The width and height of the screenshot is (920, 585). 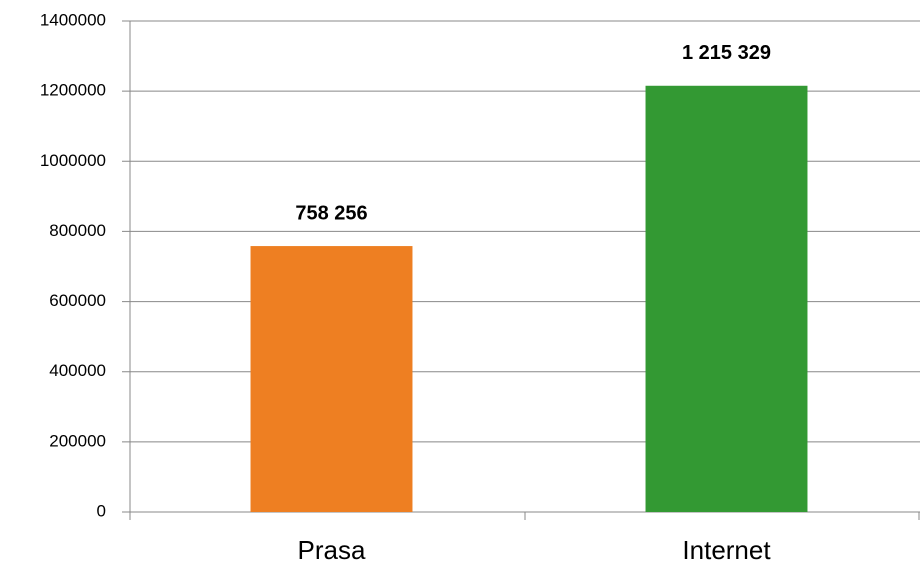 I want to click on y-tick-label: 200000, so click(x=77, y=440).